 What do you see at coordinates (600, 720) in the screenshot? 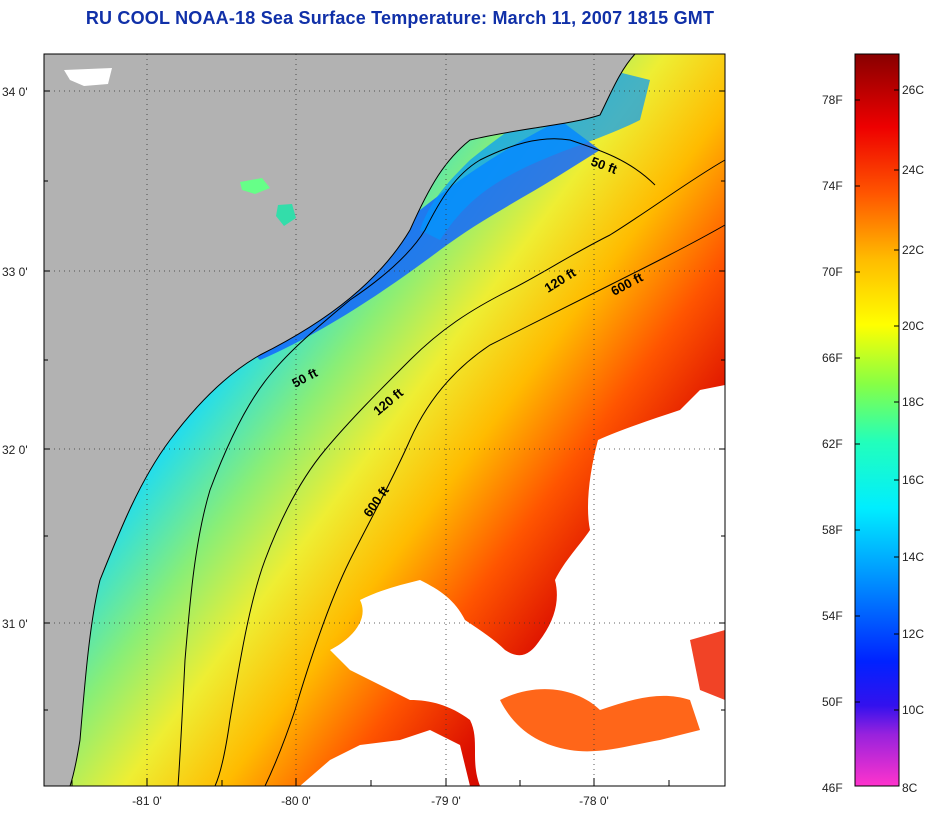
I see `warm-eddy-patch` at bounding box center [600, 720].